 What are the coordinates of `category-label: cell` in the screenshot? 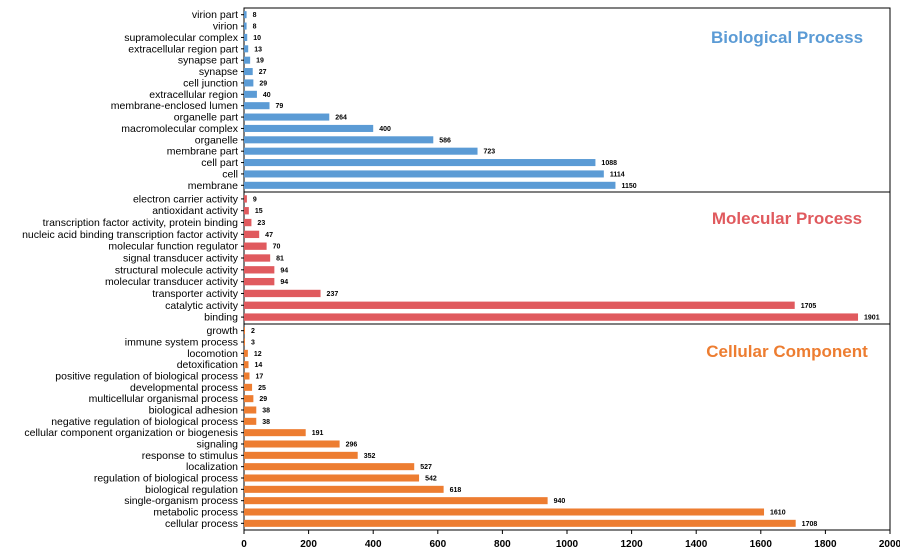 It's located at (230, 174).